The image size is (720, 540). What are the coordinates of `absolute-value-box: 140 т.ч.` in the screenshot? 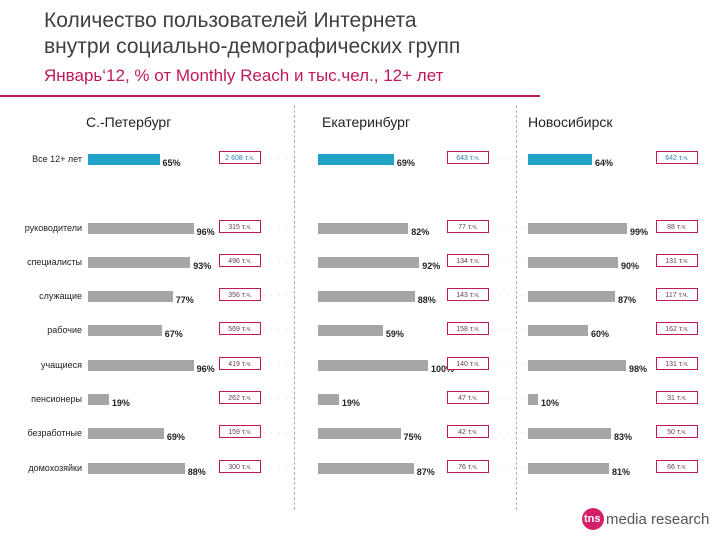 It's located at (468, 363).